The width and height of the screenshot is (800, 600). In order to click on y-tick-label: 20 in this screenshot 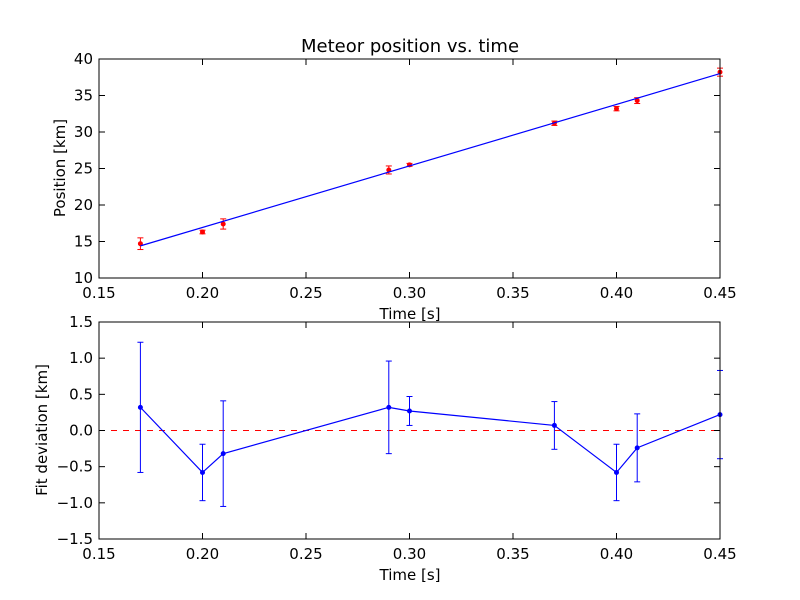, I will do `click(83, 205)`.